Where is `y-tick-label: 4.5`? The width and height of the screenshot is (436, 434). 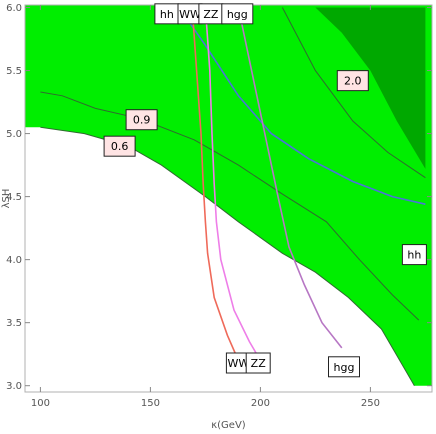 y-tick-label: 4.5 is located at coordinates (14, 197).